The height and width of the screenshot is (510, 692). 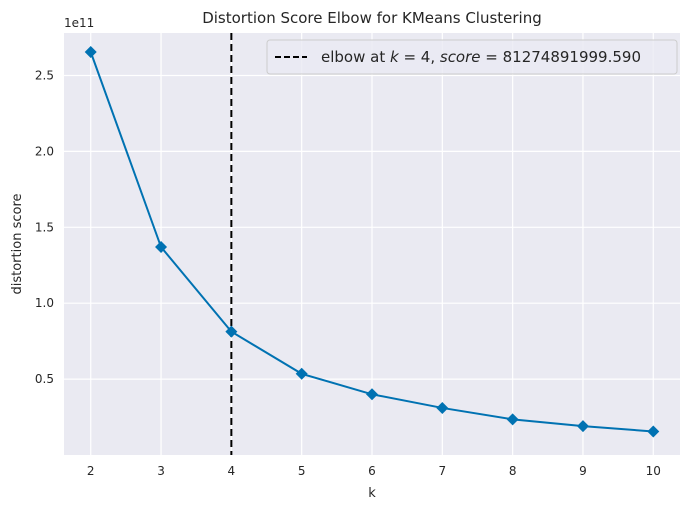 I want to click on y-tick-label: 2.5, so click(x=44, y=76).